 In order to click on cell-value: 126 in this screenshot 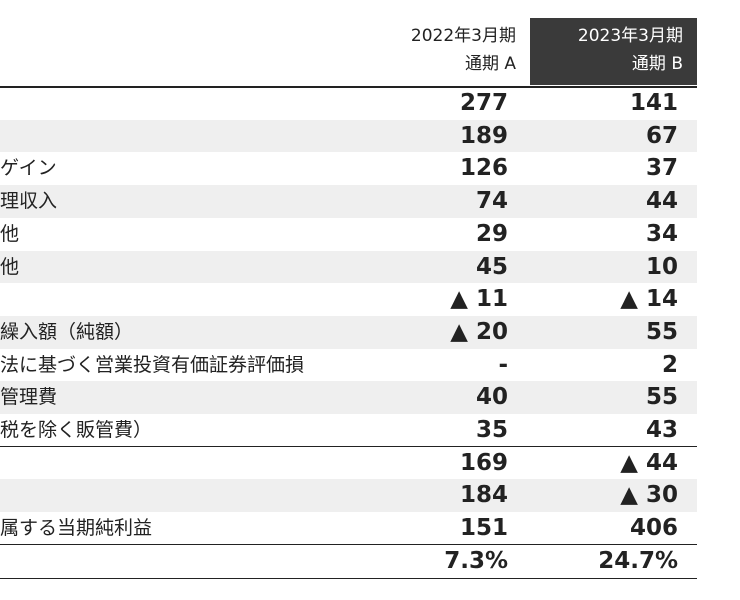, I will do `click(483, 168)`.